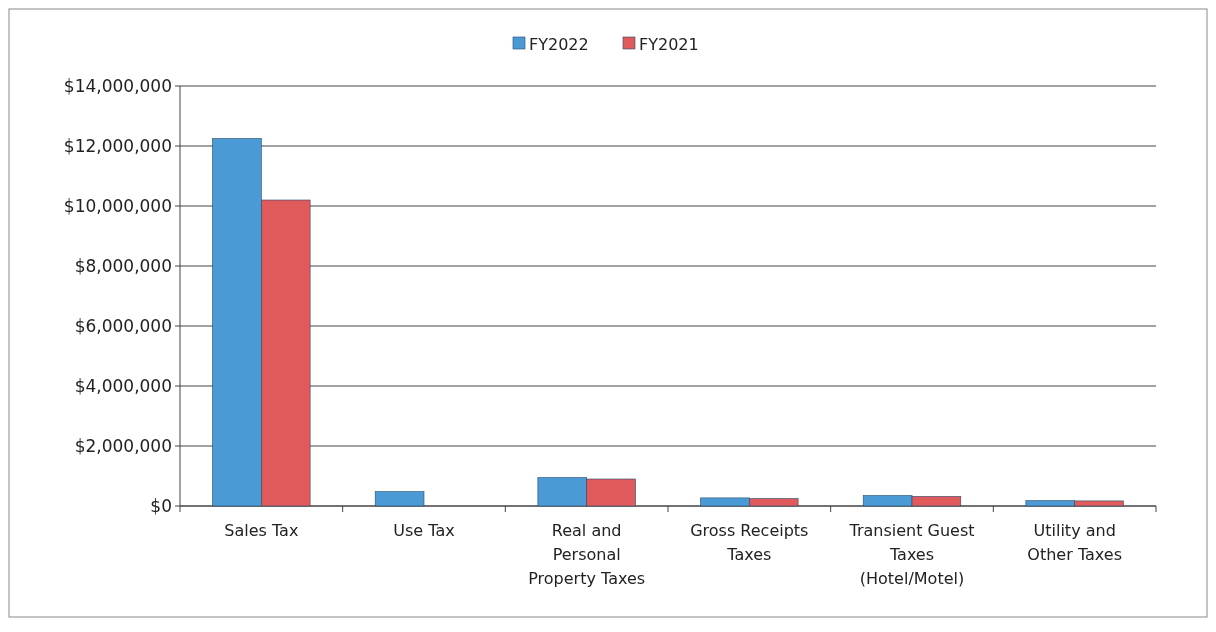 Image resolution: width=1216 pixels, height=632 pixels. Describe the element at coordinates (123, 385) in the screenshot. I see `y-tick-label: $4,000,000` at that location.